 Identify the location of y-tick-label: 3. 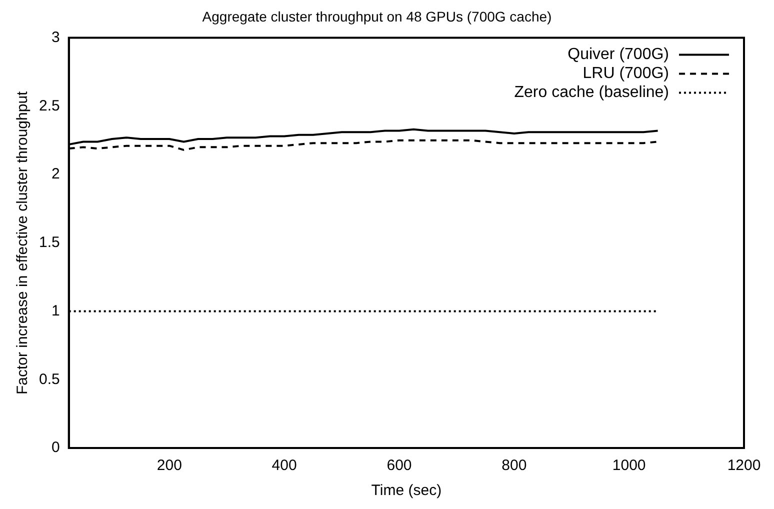
(56, 37).